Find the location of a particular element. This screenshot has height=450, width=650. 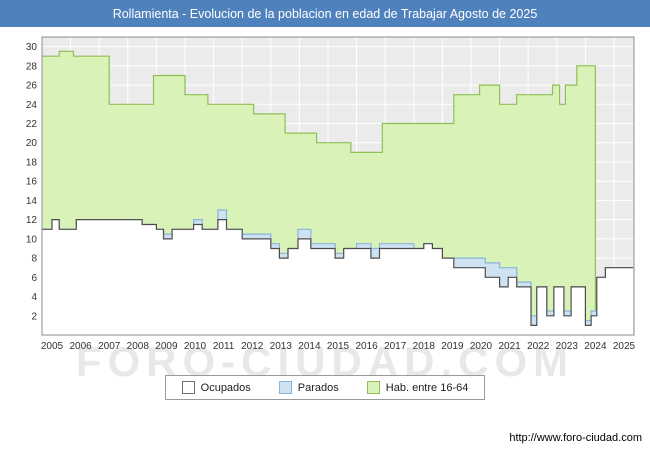

svg-text: 2023 is located at coordinates (567, 346).